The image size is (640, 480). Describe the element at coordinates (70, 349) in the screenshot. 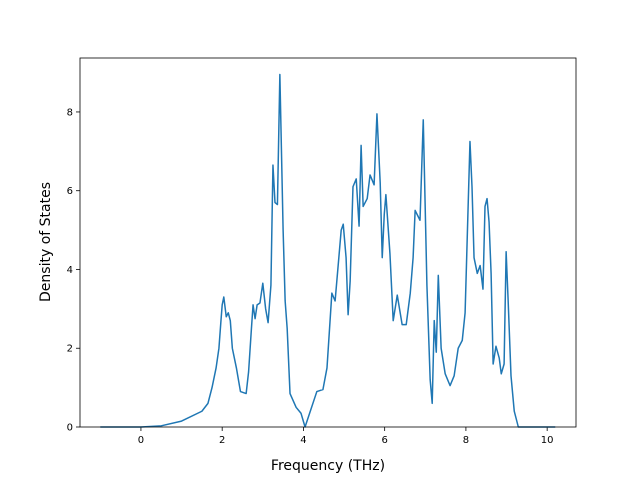

I see `y-tick-label: 2` at that location.